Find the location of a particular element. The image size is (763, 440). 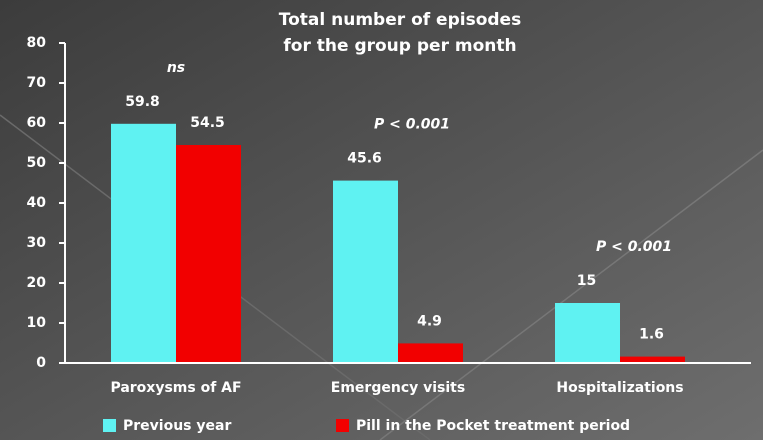

chart-title: for the group per month is located at coordinates (399, 46).